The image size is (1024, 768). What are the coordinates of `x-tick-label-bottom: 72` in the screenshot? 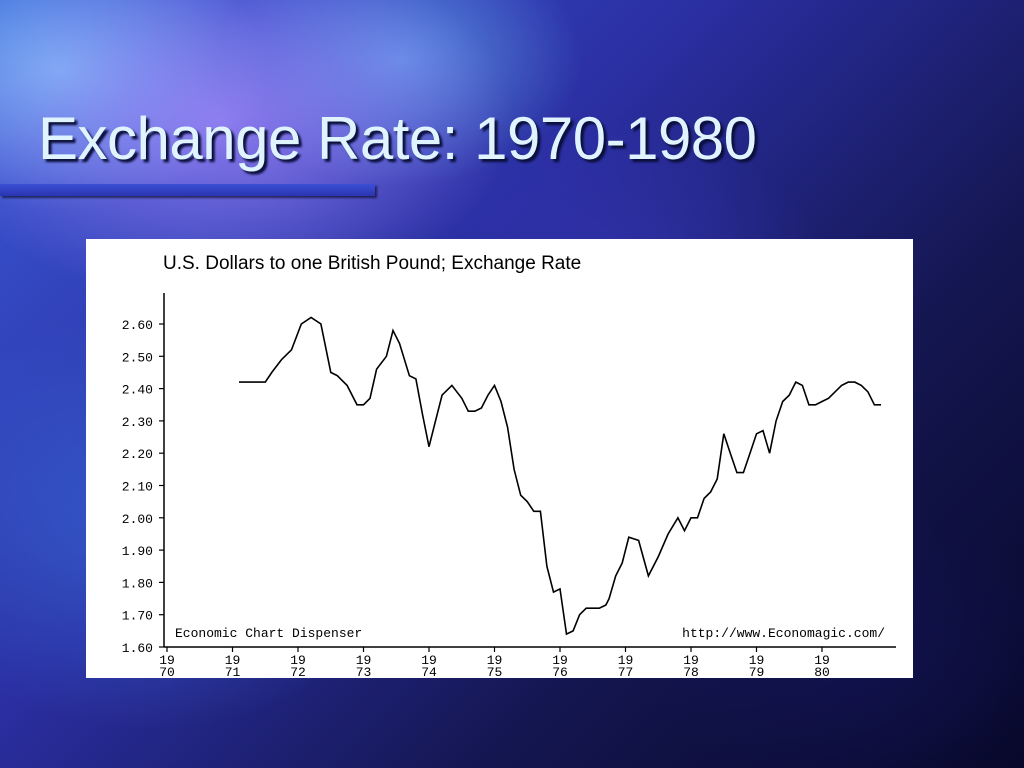 It's located at (298, 671).